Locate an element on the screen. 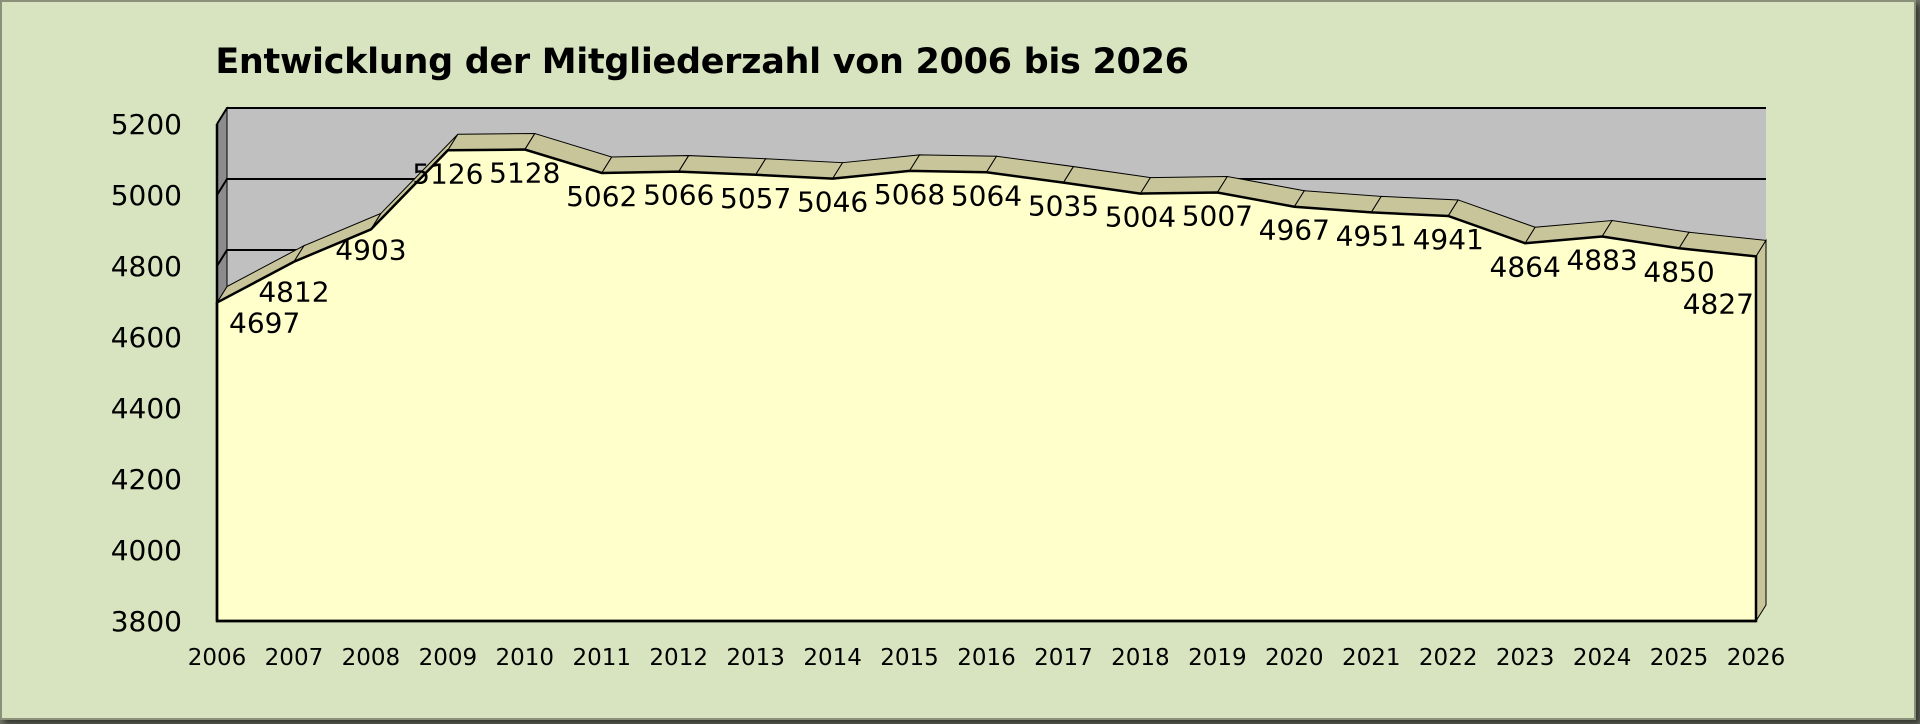  x-tick-label: 2009 is located at coordinates (448, 658).